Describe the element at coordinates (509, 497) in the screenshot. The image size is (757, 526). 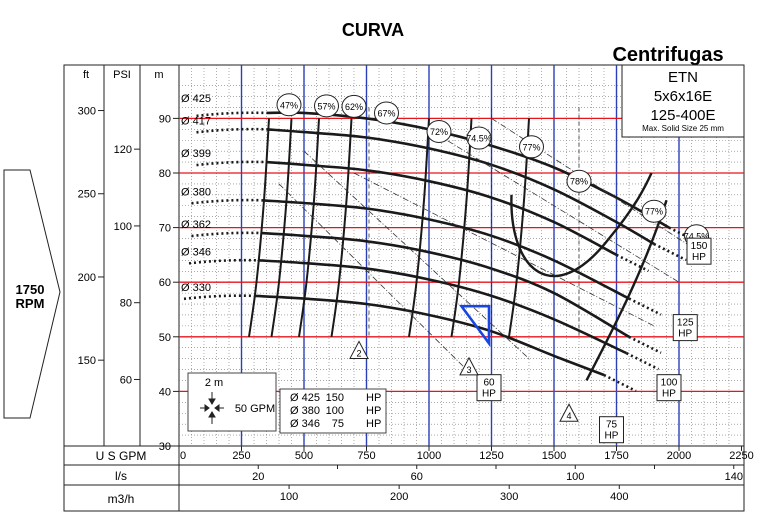
I see `m3h-tick-label: 300` at that location.